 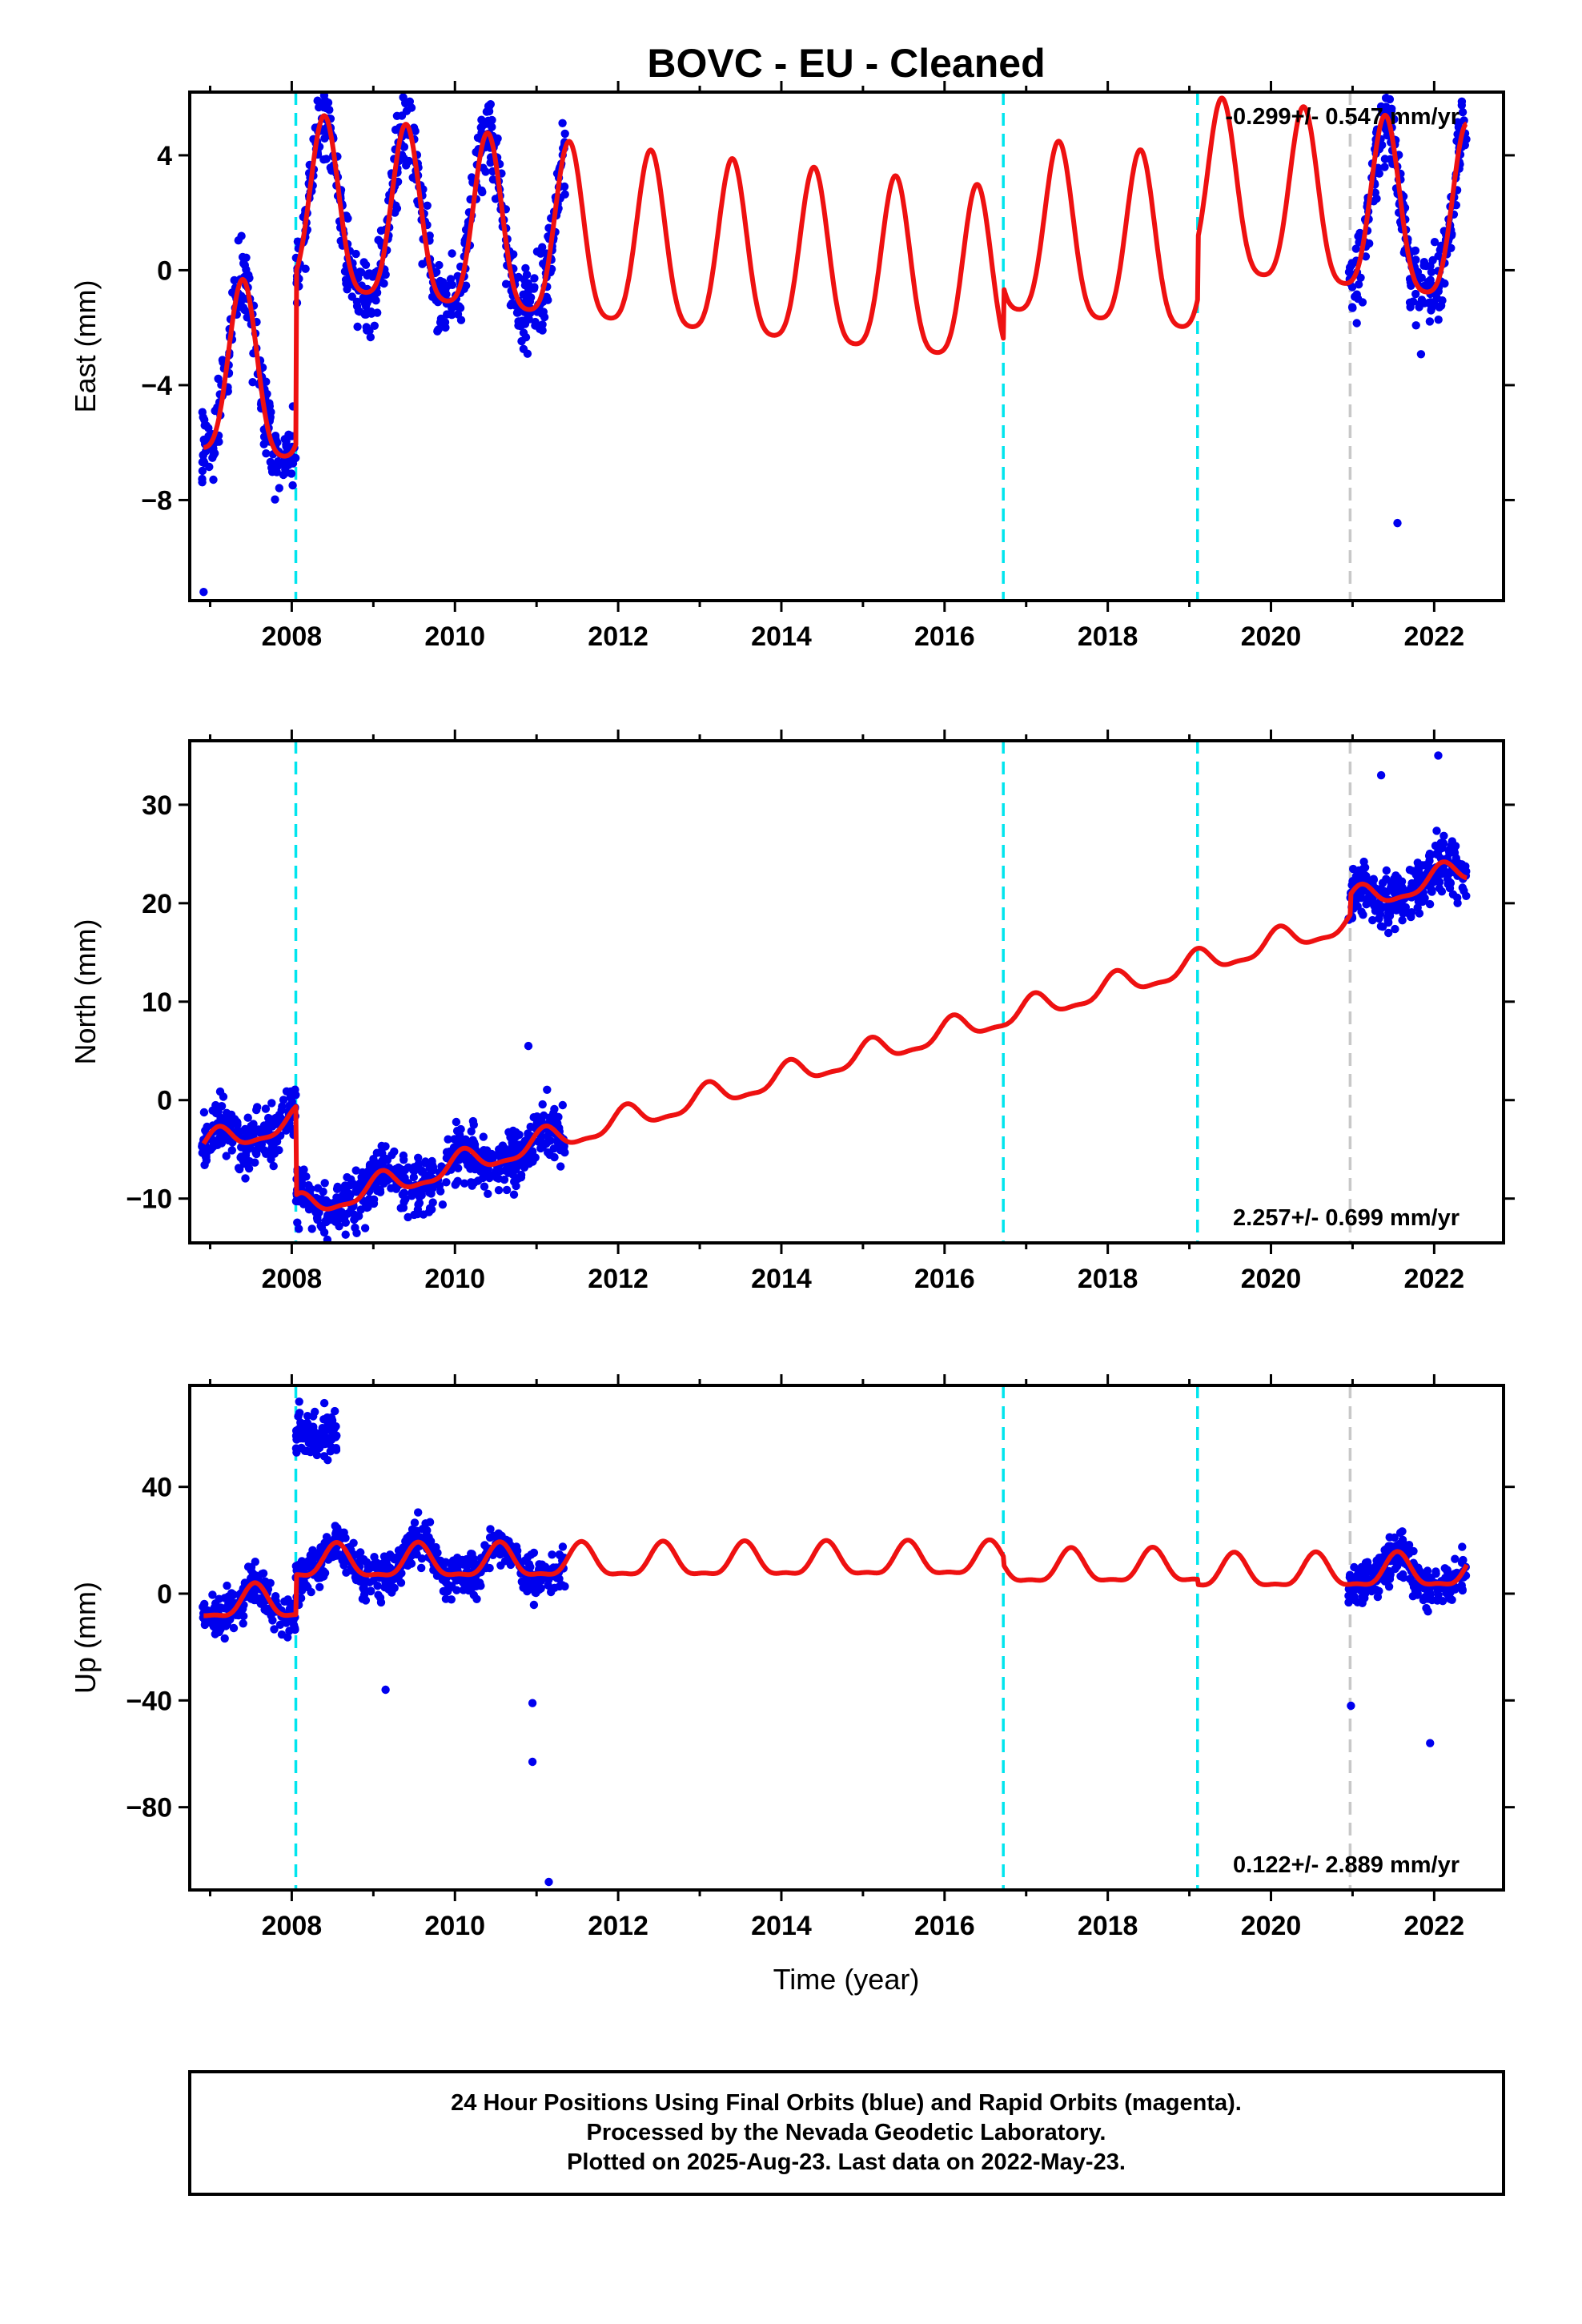 What do you see at coordinates (86, 1638) in the screenshot?
I see `y-axis-label: Up (mm)` at bounding box center [86, 1638].